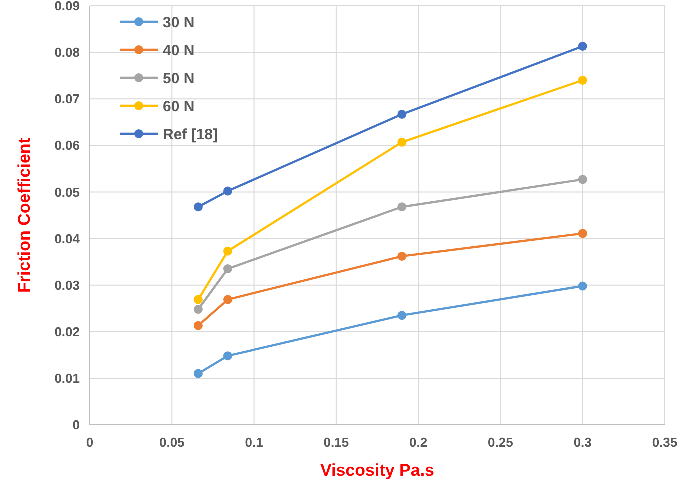 The image size is (680, 488). I want to click on legend-label: 30 N, so click(179, 23).